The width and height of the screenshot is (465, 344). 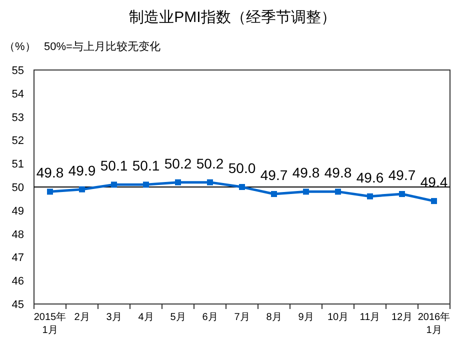 What do you see at coordinates (114, 317) in the screenshot?
I see `x-tick-label: 3月` at bounding box center [114, 317].